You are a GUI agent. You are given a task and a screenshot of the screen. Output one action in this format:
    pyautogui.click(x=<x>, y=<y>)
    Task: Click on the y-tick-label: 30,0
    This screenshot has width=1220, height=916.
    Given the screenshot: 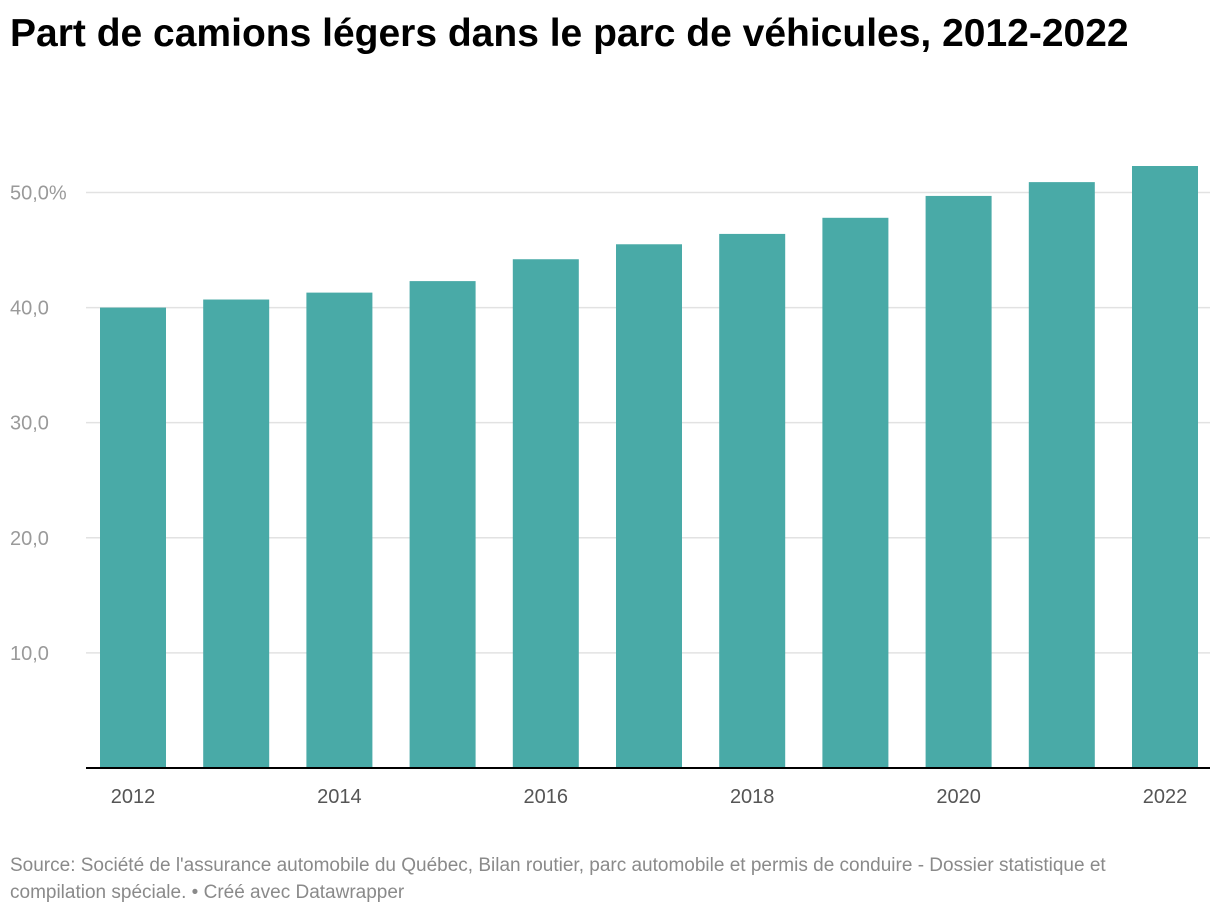 What is the action you would take?
    pyautogui.click(x=29, y=424)
    